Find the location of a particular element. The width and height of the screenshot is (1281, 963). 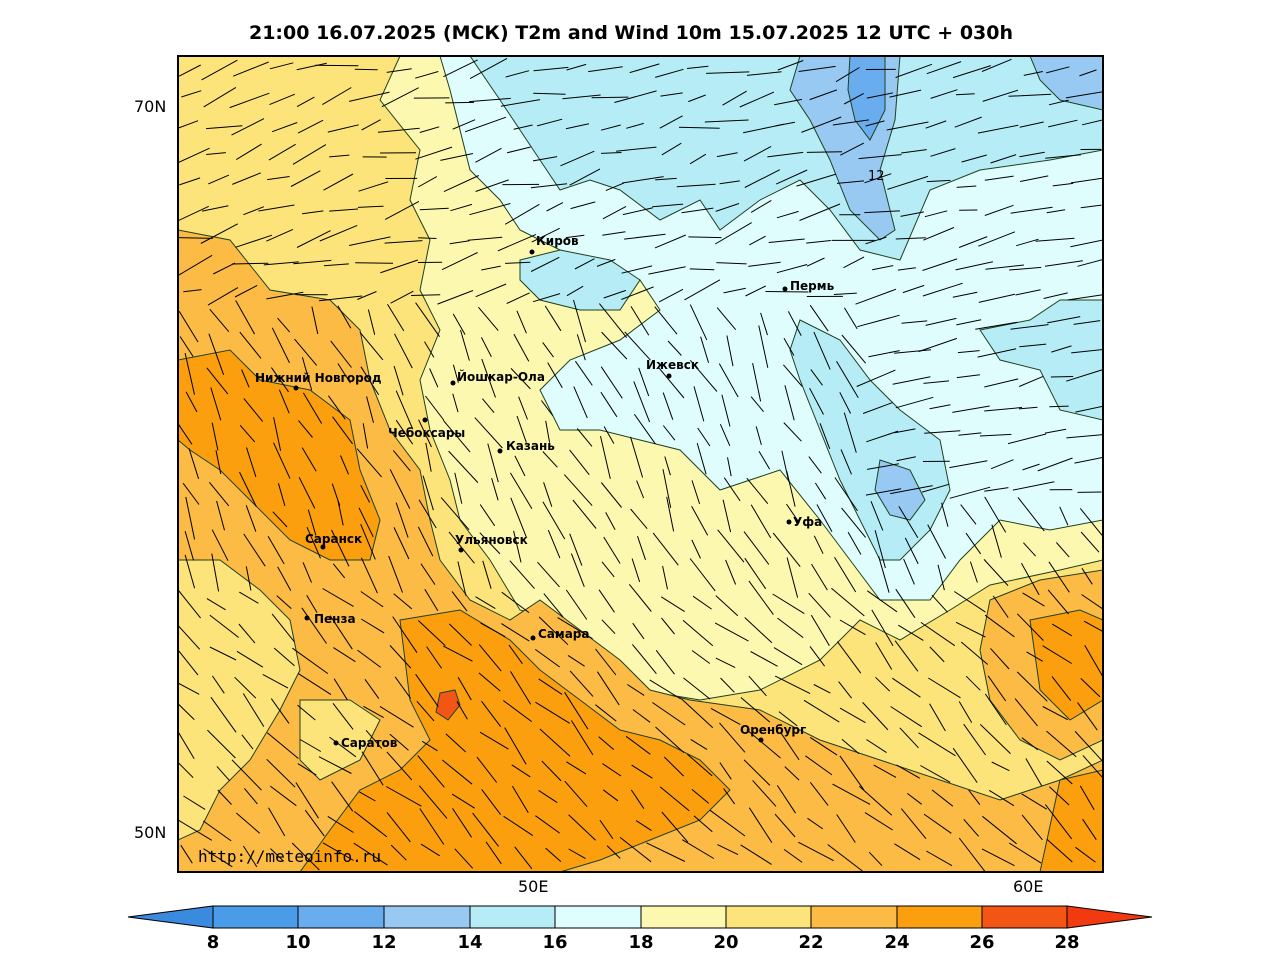

city-dot-kazan is located at coordinates (500, 451).